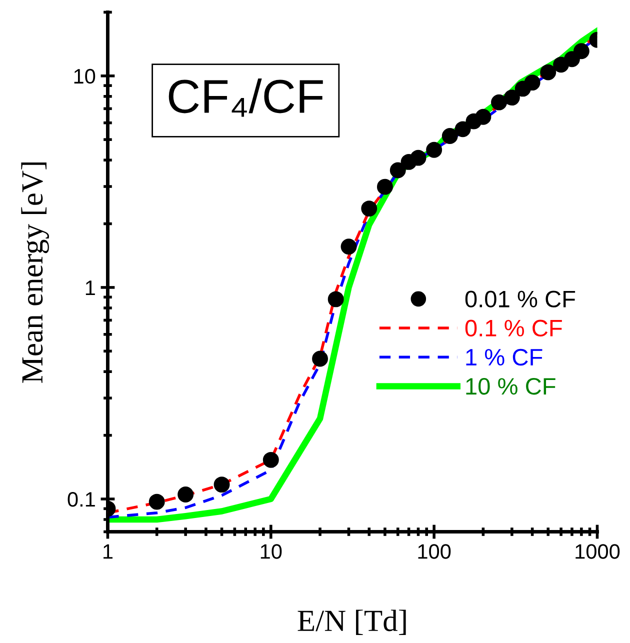  Describe the element at coordinates (520, 299) in the screenshot. I see `legend-label: 0.01 % CF` at that location.